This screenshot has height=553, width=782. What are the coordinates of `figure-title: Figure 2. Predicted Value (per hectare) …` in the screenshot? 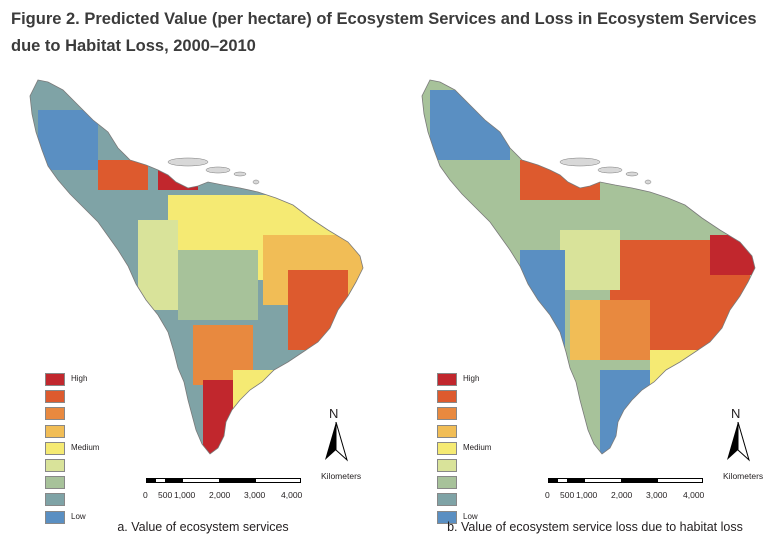 It's located at (384, 32).